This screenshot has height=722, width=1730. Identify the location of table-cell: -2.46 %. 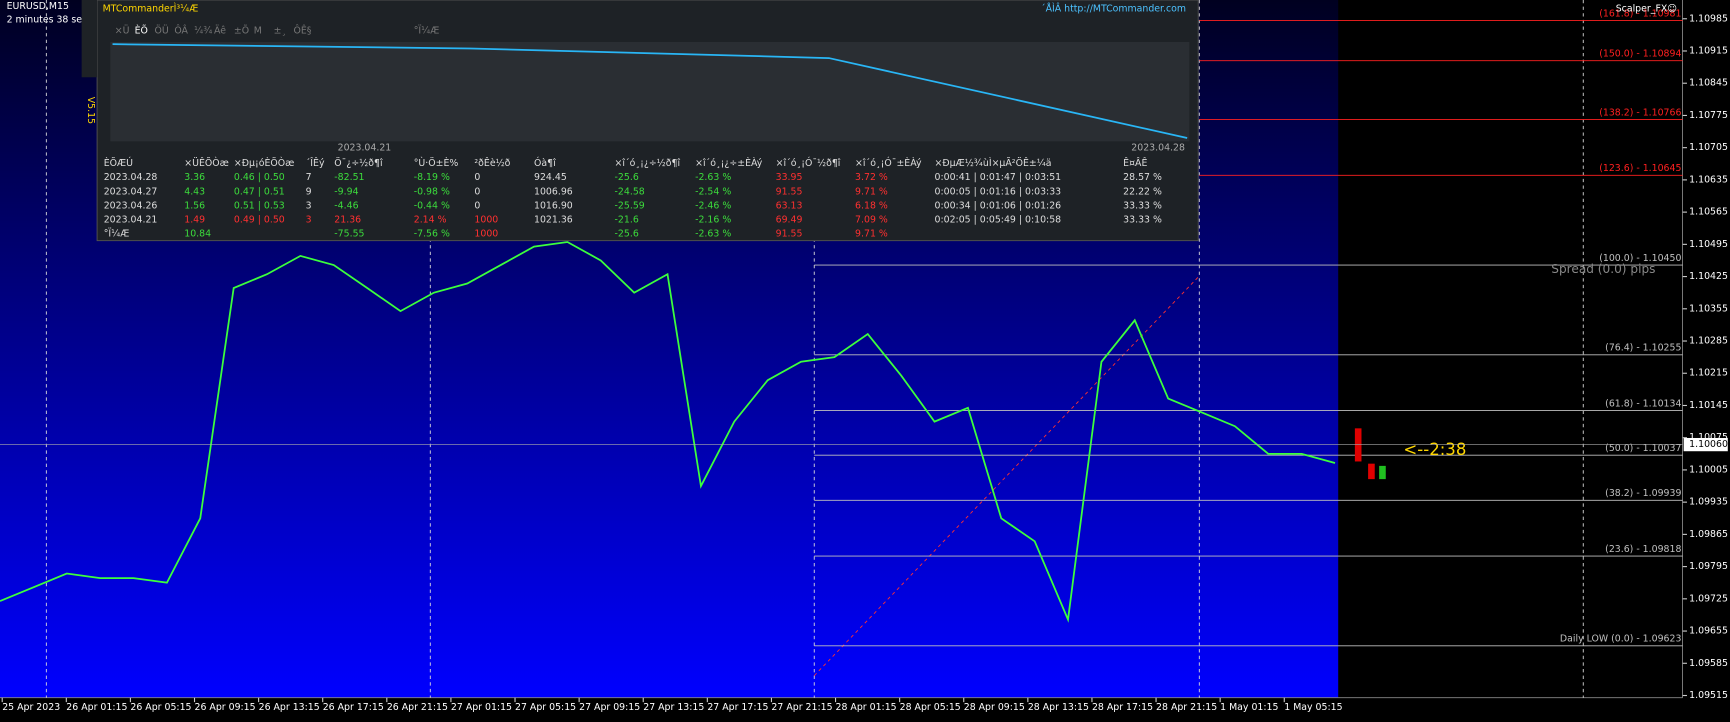
(713, 206).